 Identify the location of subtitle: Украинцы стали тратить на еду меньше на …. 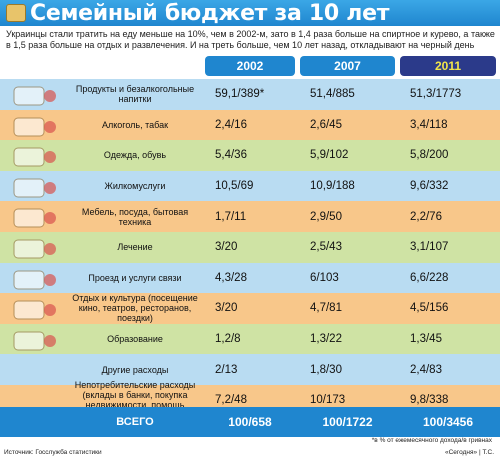
(250, 39).